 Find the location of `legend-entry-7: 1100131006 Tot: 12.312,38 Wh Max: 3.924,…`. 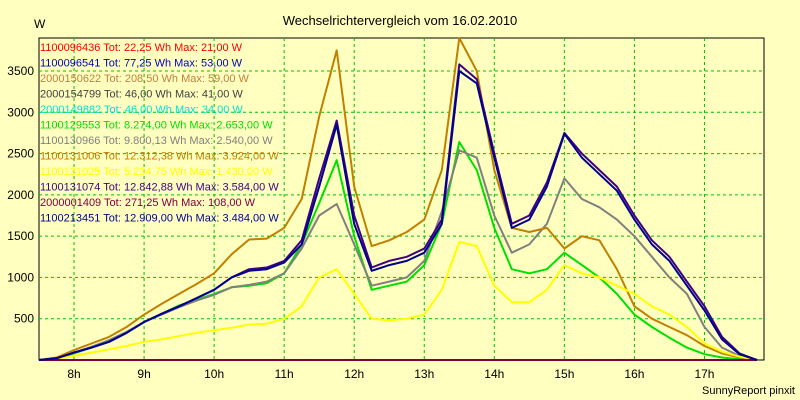

legend-entry-7: 1100131006 Tot: 12.312,38 Wh Max: 3.924,… is located at coordinates (159, 157).